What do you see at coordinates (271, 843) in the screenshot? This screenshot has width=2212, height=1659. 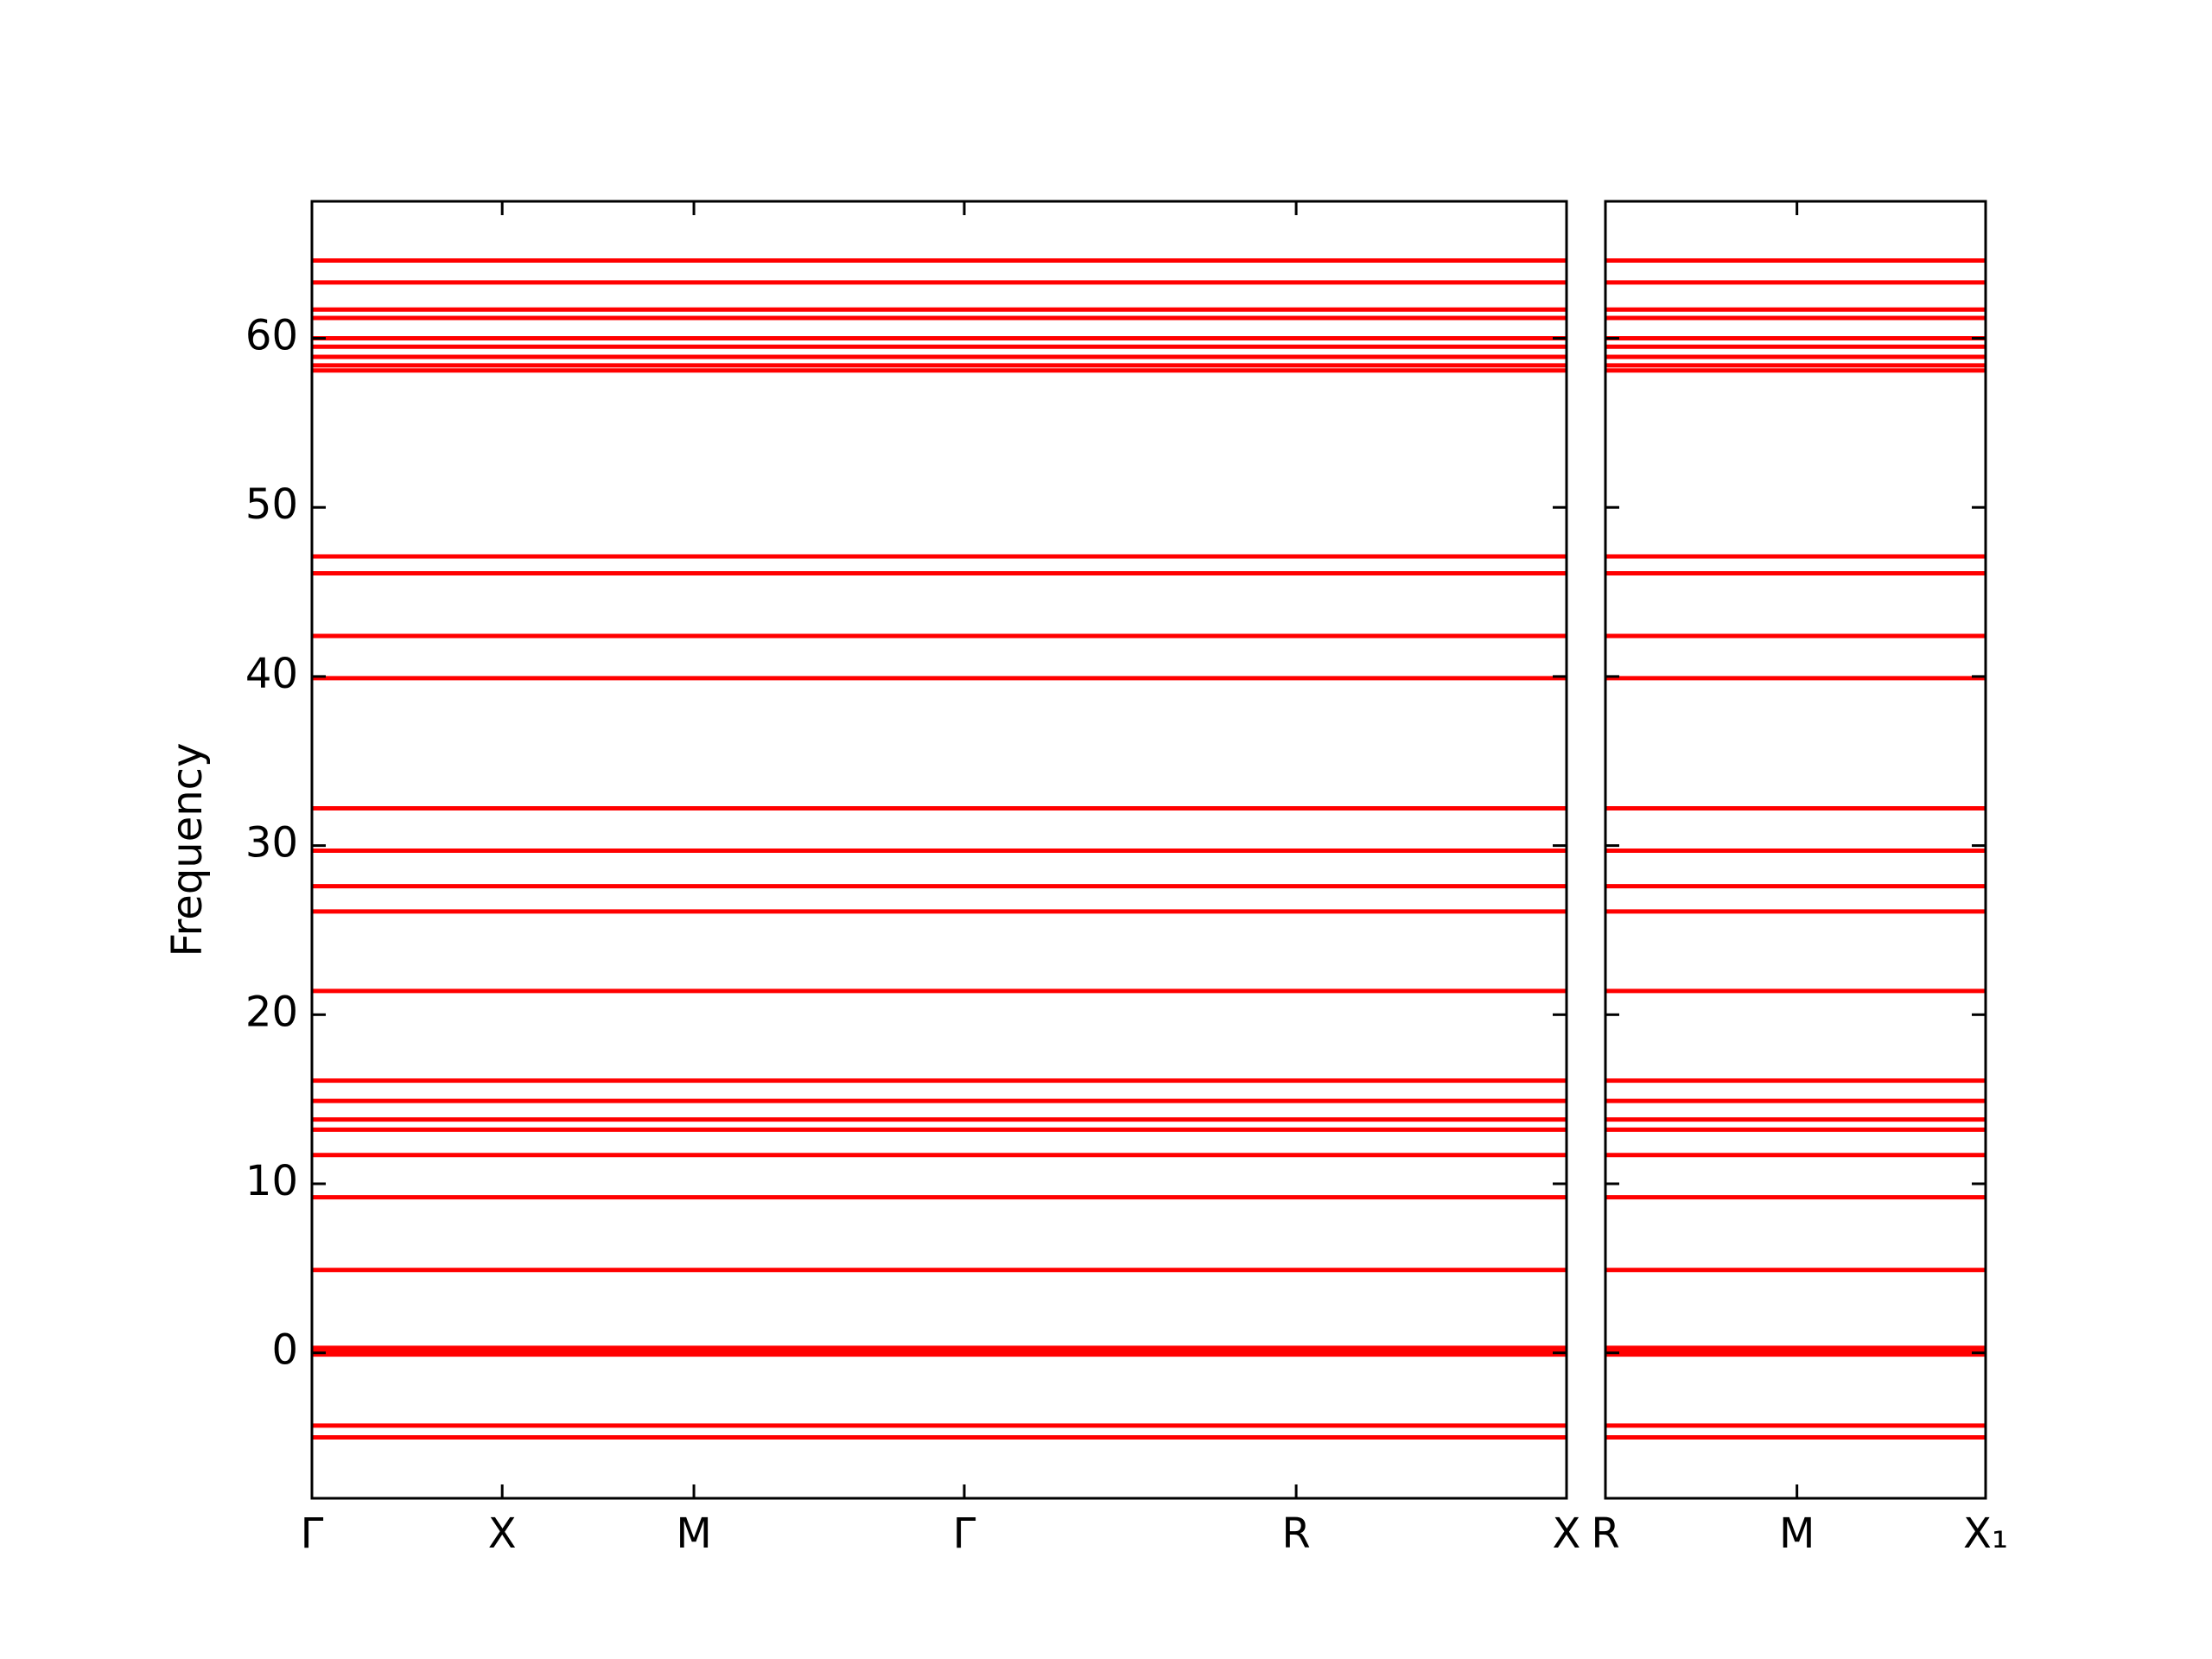 I see `y-tick-label: 30` at bounding box center [271, 843].